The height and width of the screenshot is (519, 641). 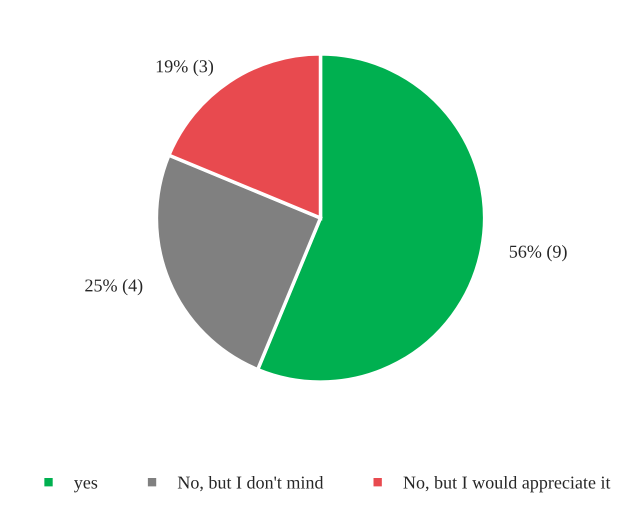 What do you see at coordinates (113, 287) in the screenshot?
I see `data-label: 25% (4)` at bounding box center [113, 287].